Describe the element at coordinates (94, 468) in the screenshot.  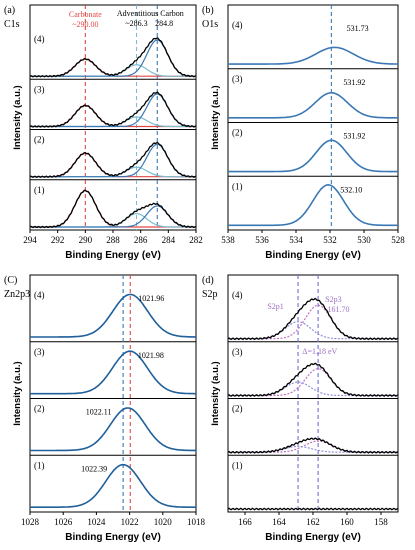
I see `peak-value-label: 1022.39` at that location.